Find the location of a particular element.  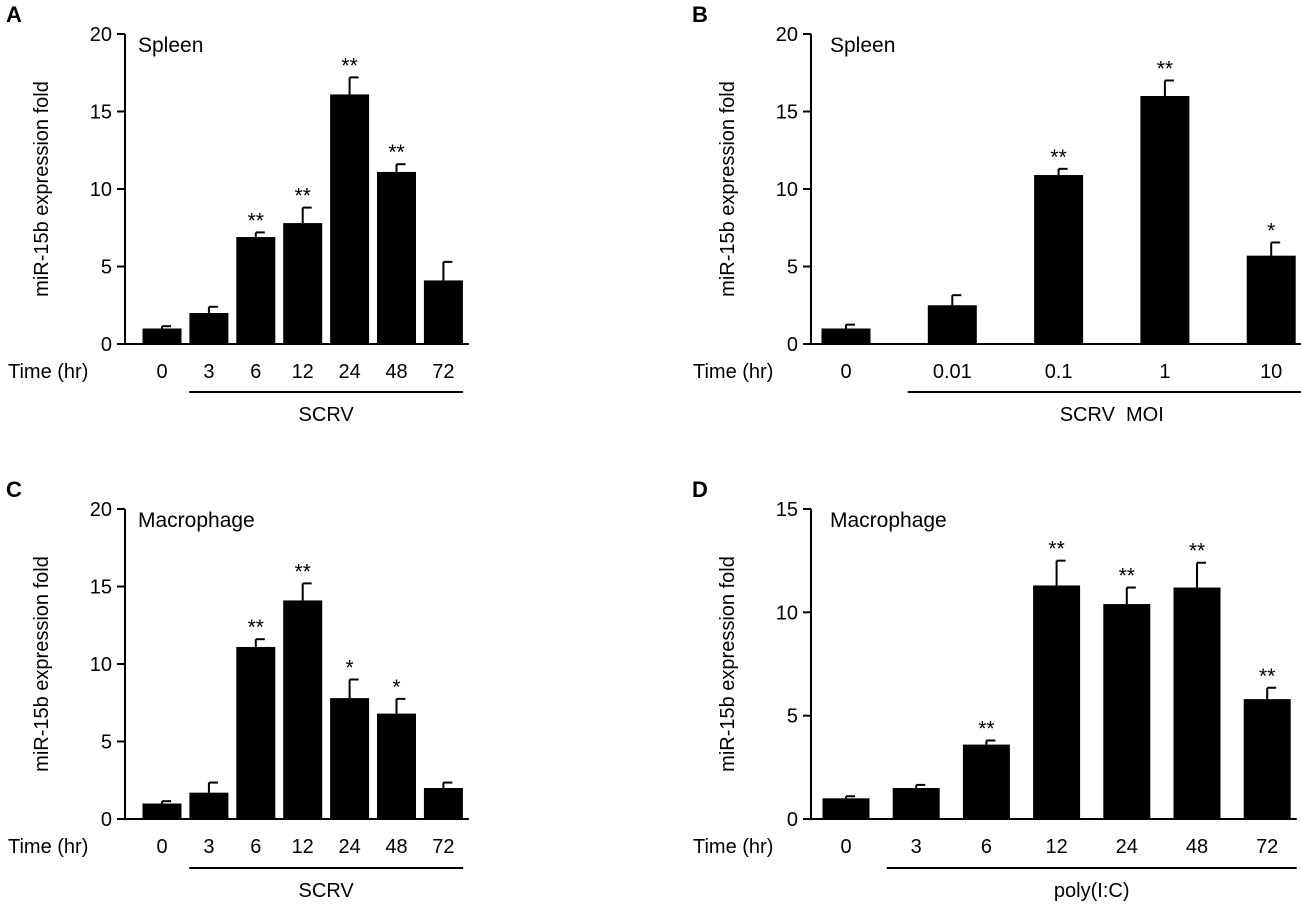

y-tick-label-b-5: 5 is located at coordinates (792, 268).